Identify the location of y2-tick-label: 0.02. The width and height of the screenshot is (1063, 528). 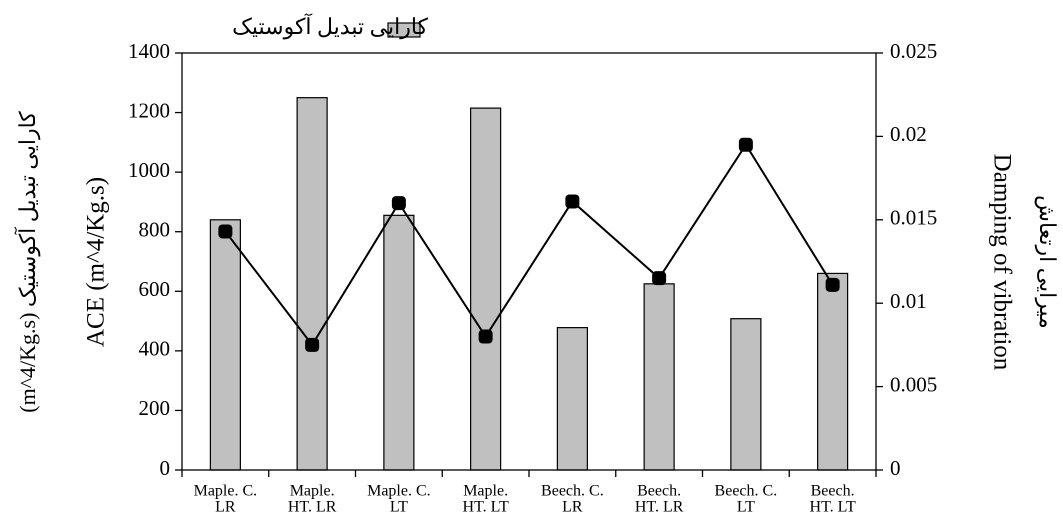
(908, 134).